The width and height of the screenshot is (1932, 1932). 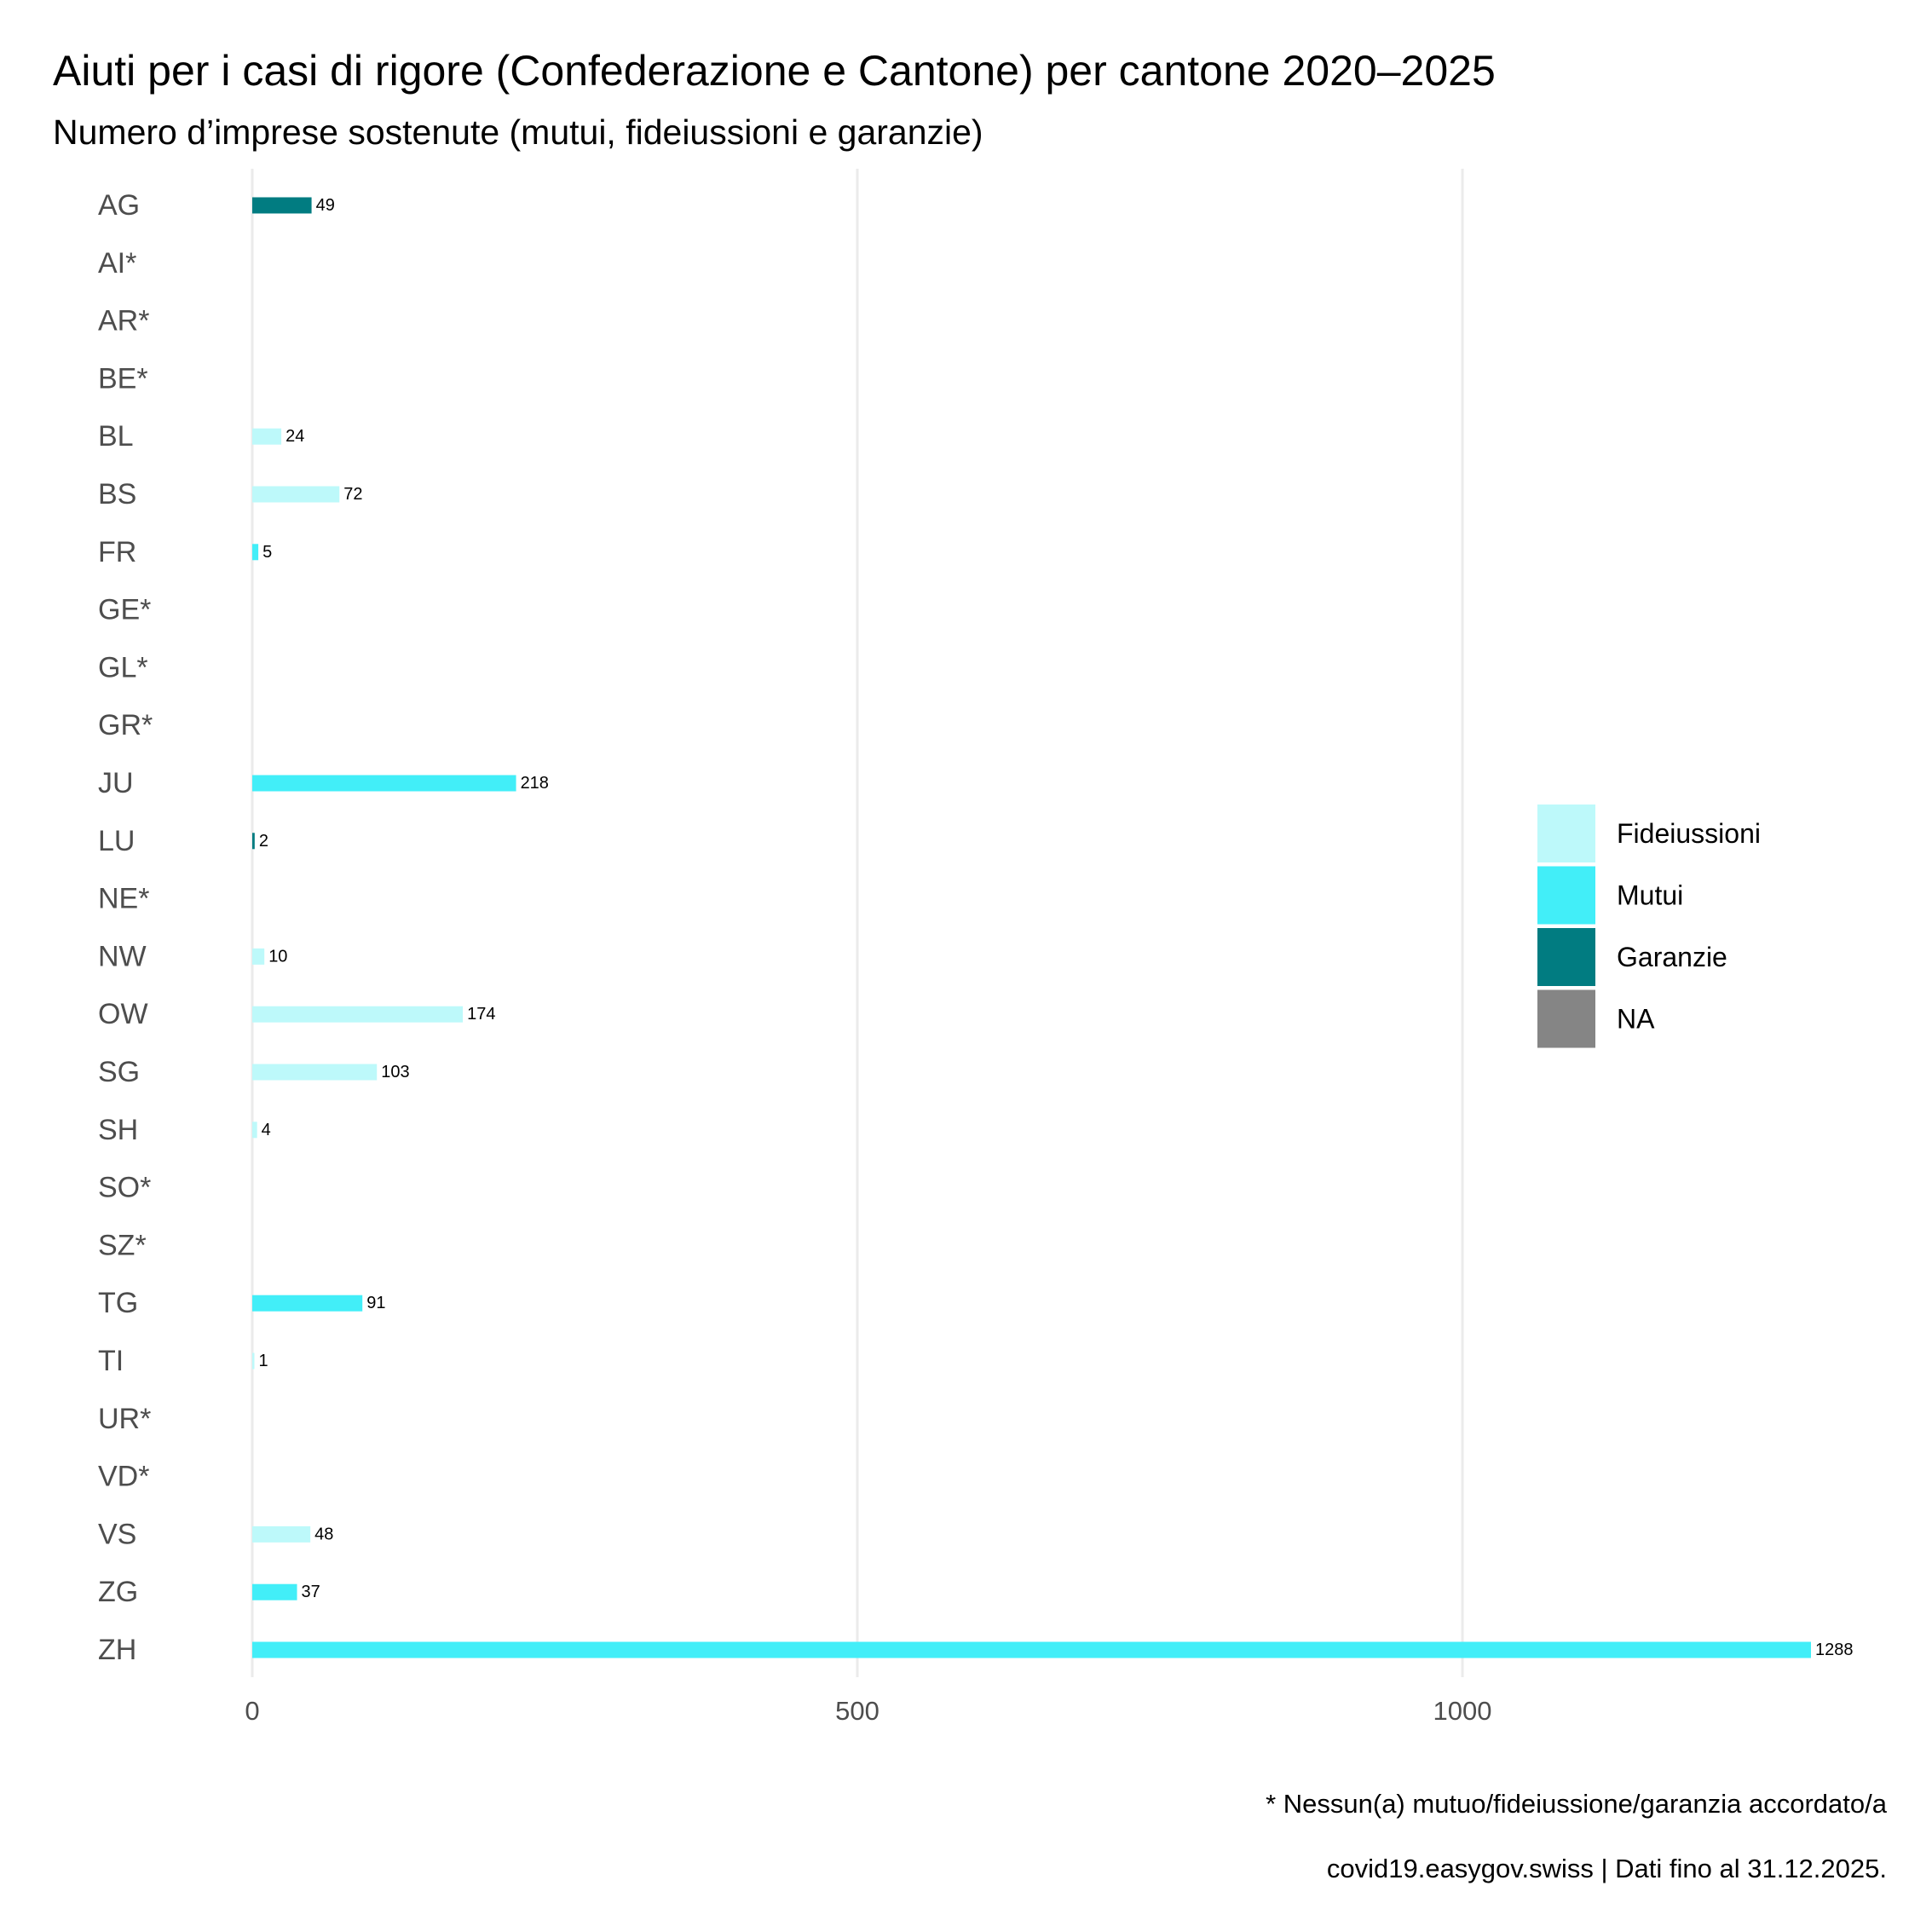 What do you see at coordinates (119, 1072) in the screenshot?
I see `category-label-sg: SG` at bounding box center [119, 1072].